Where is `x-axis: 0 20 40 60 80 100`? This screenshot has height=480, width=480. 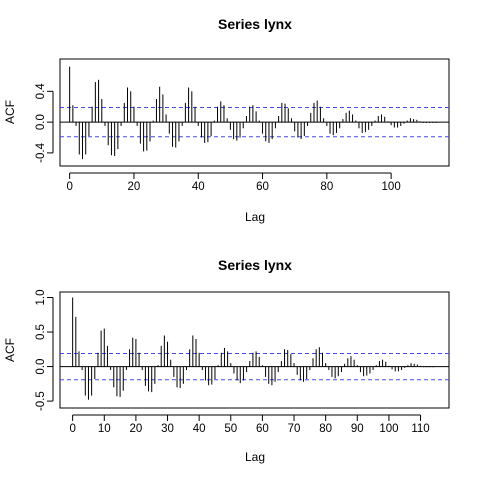
x-axis: 0 20 40 60 80 100 is located at coordinates (233, 182).